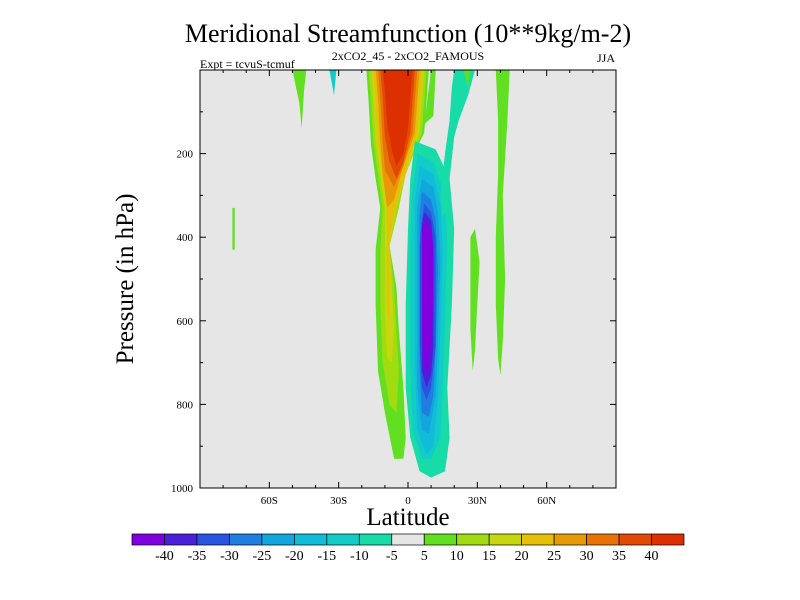 The width and height of the screenshot is (800, 600). I want to click on colorbar-label: -20, so click(294, 556).